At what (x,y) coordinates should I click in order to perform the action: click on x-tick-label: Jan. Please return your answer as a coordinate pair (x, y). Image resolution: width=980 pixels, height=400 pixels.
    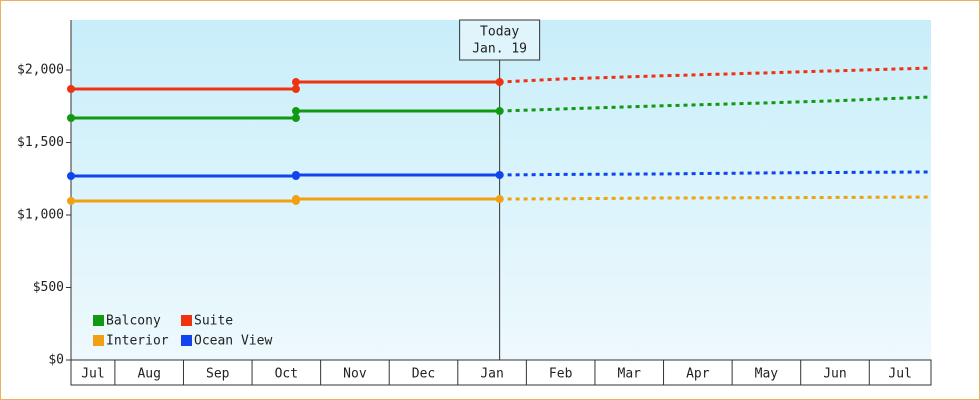
    Looking at the image, I should click on (491, 374).